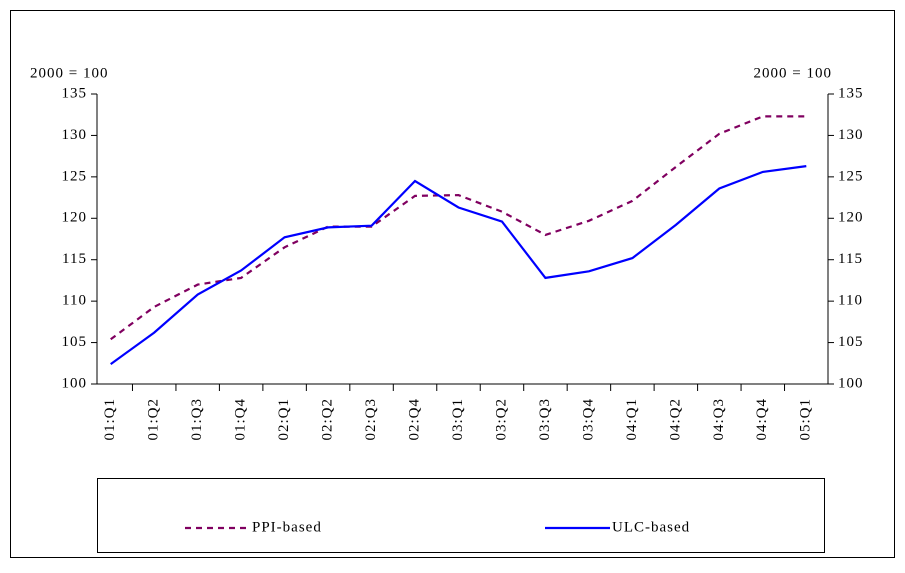  What do you see at coordinates (75, 383) in the screenshot?
I see `y-tick-label: 100` at bounding box center [75, 383].